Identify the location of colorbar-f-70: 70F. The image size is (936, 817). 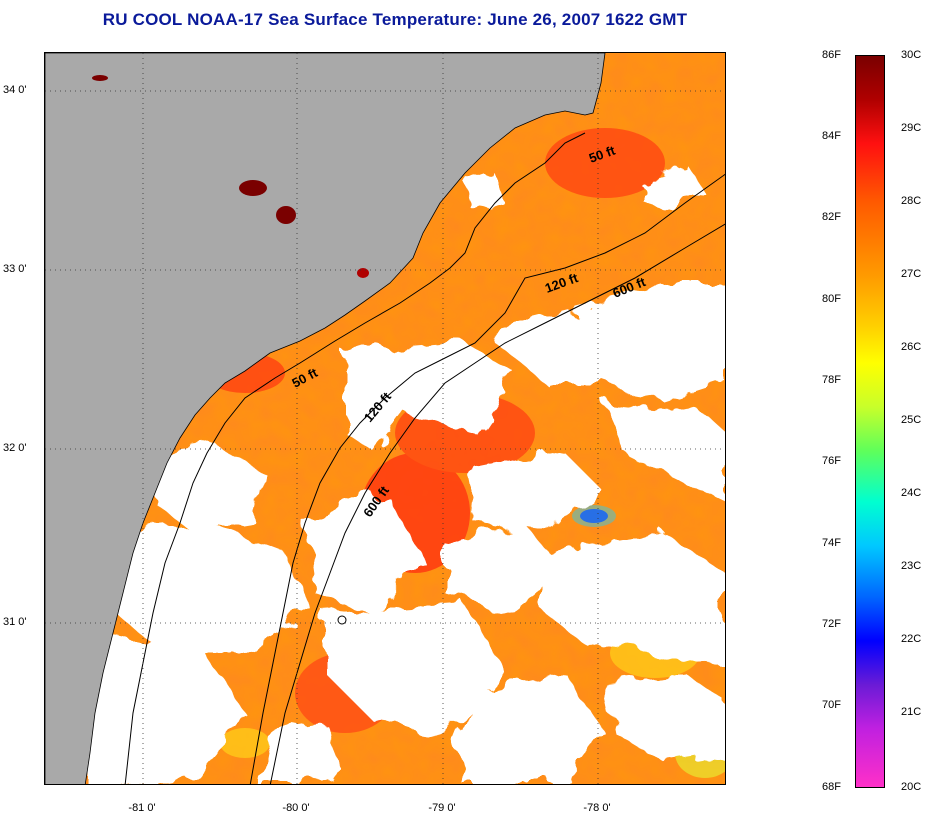
(831, 705).